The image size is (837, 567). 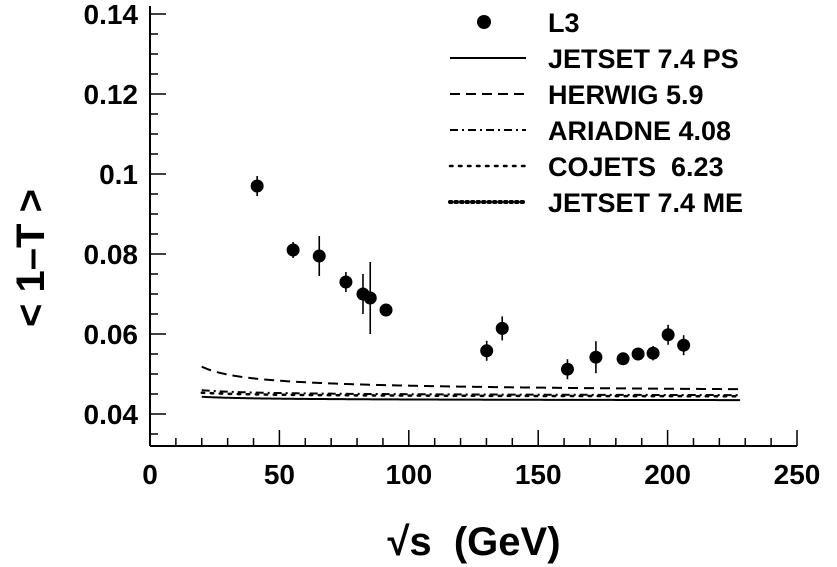 I want to click on legend-label: L3, so click(x=564, y=23).